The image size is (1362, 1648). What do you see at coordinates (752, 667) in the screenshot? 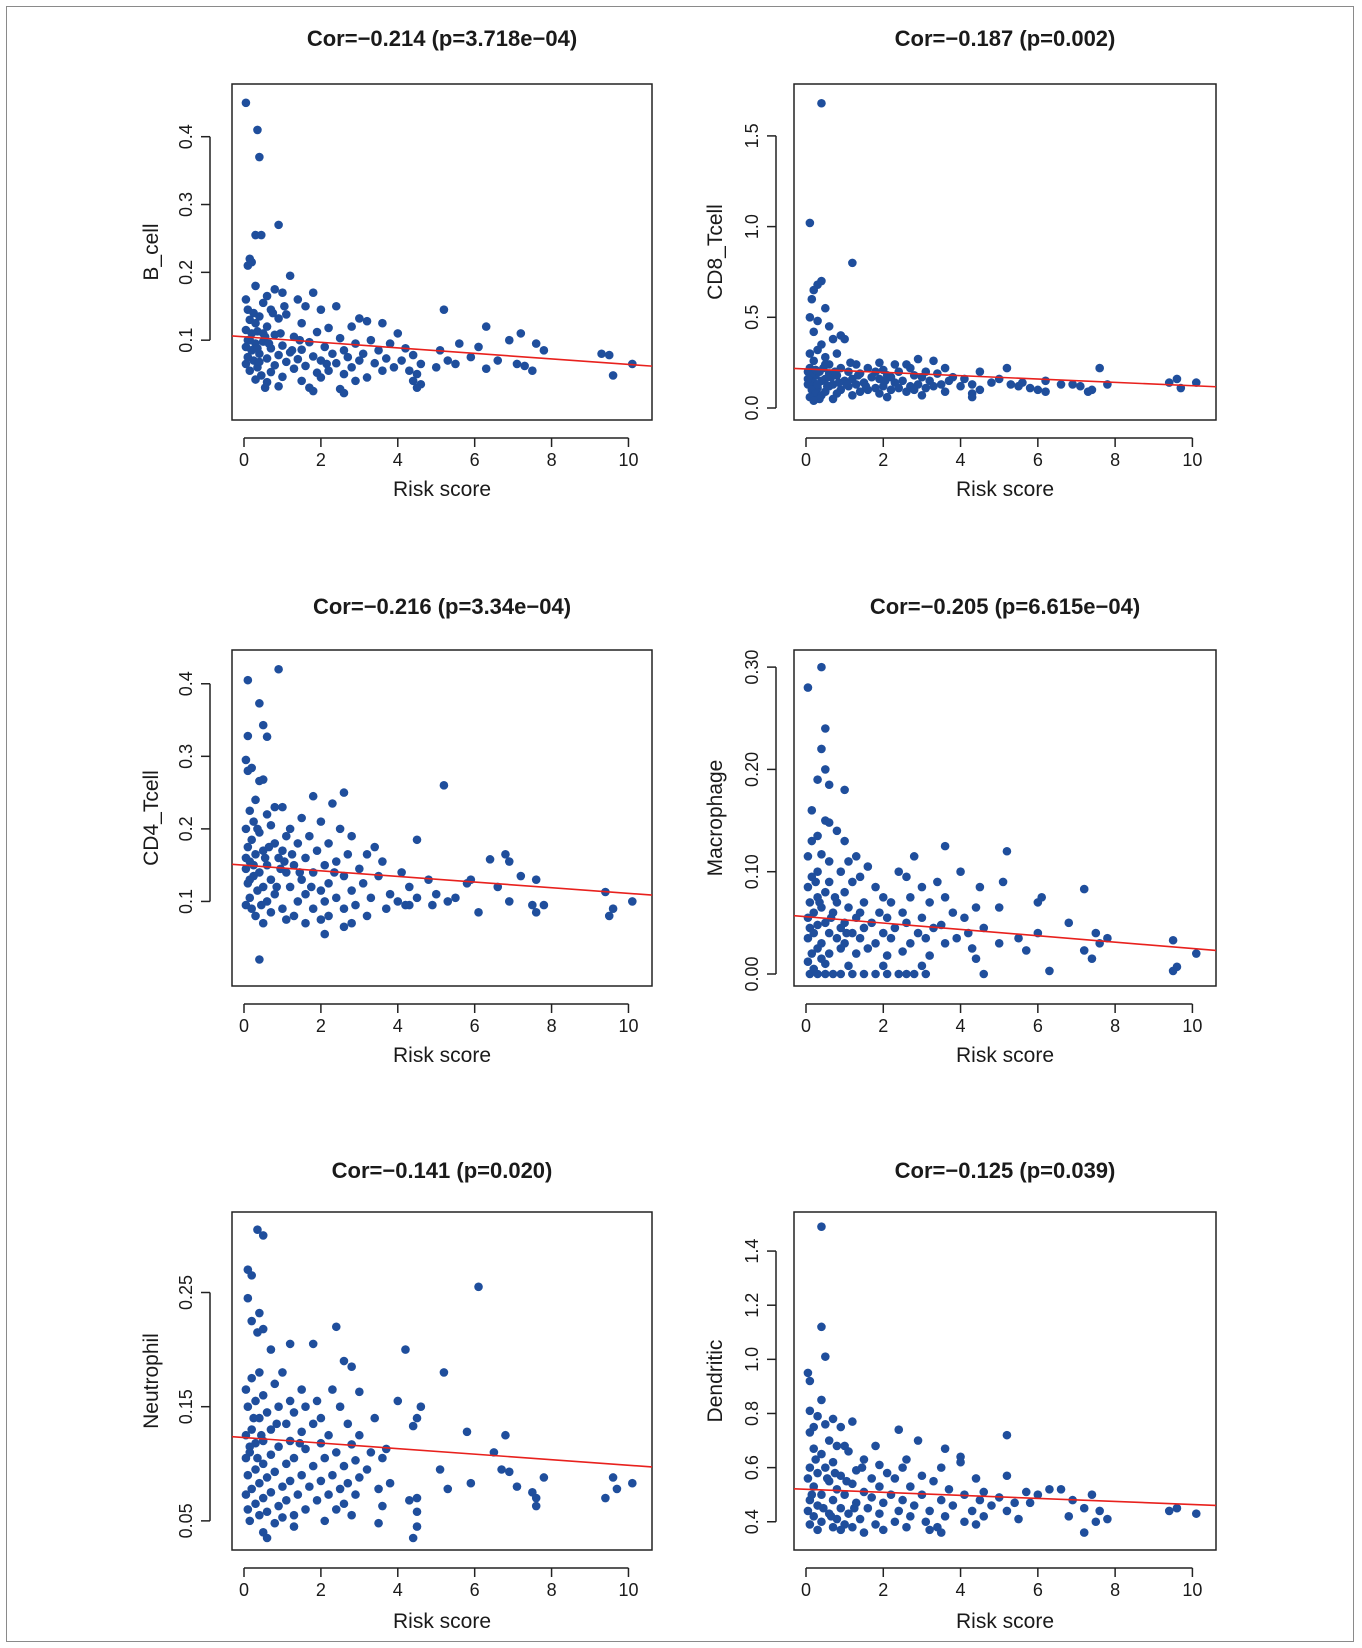
I see `y-tick-label: 0.30` at bounding box center [752, 667].